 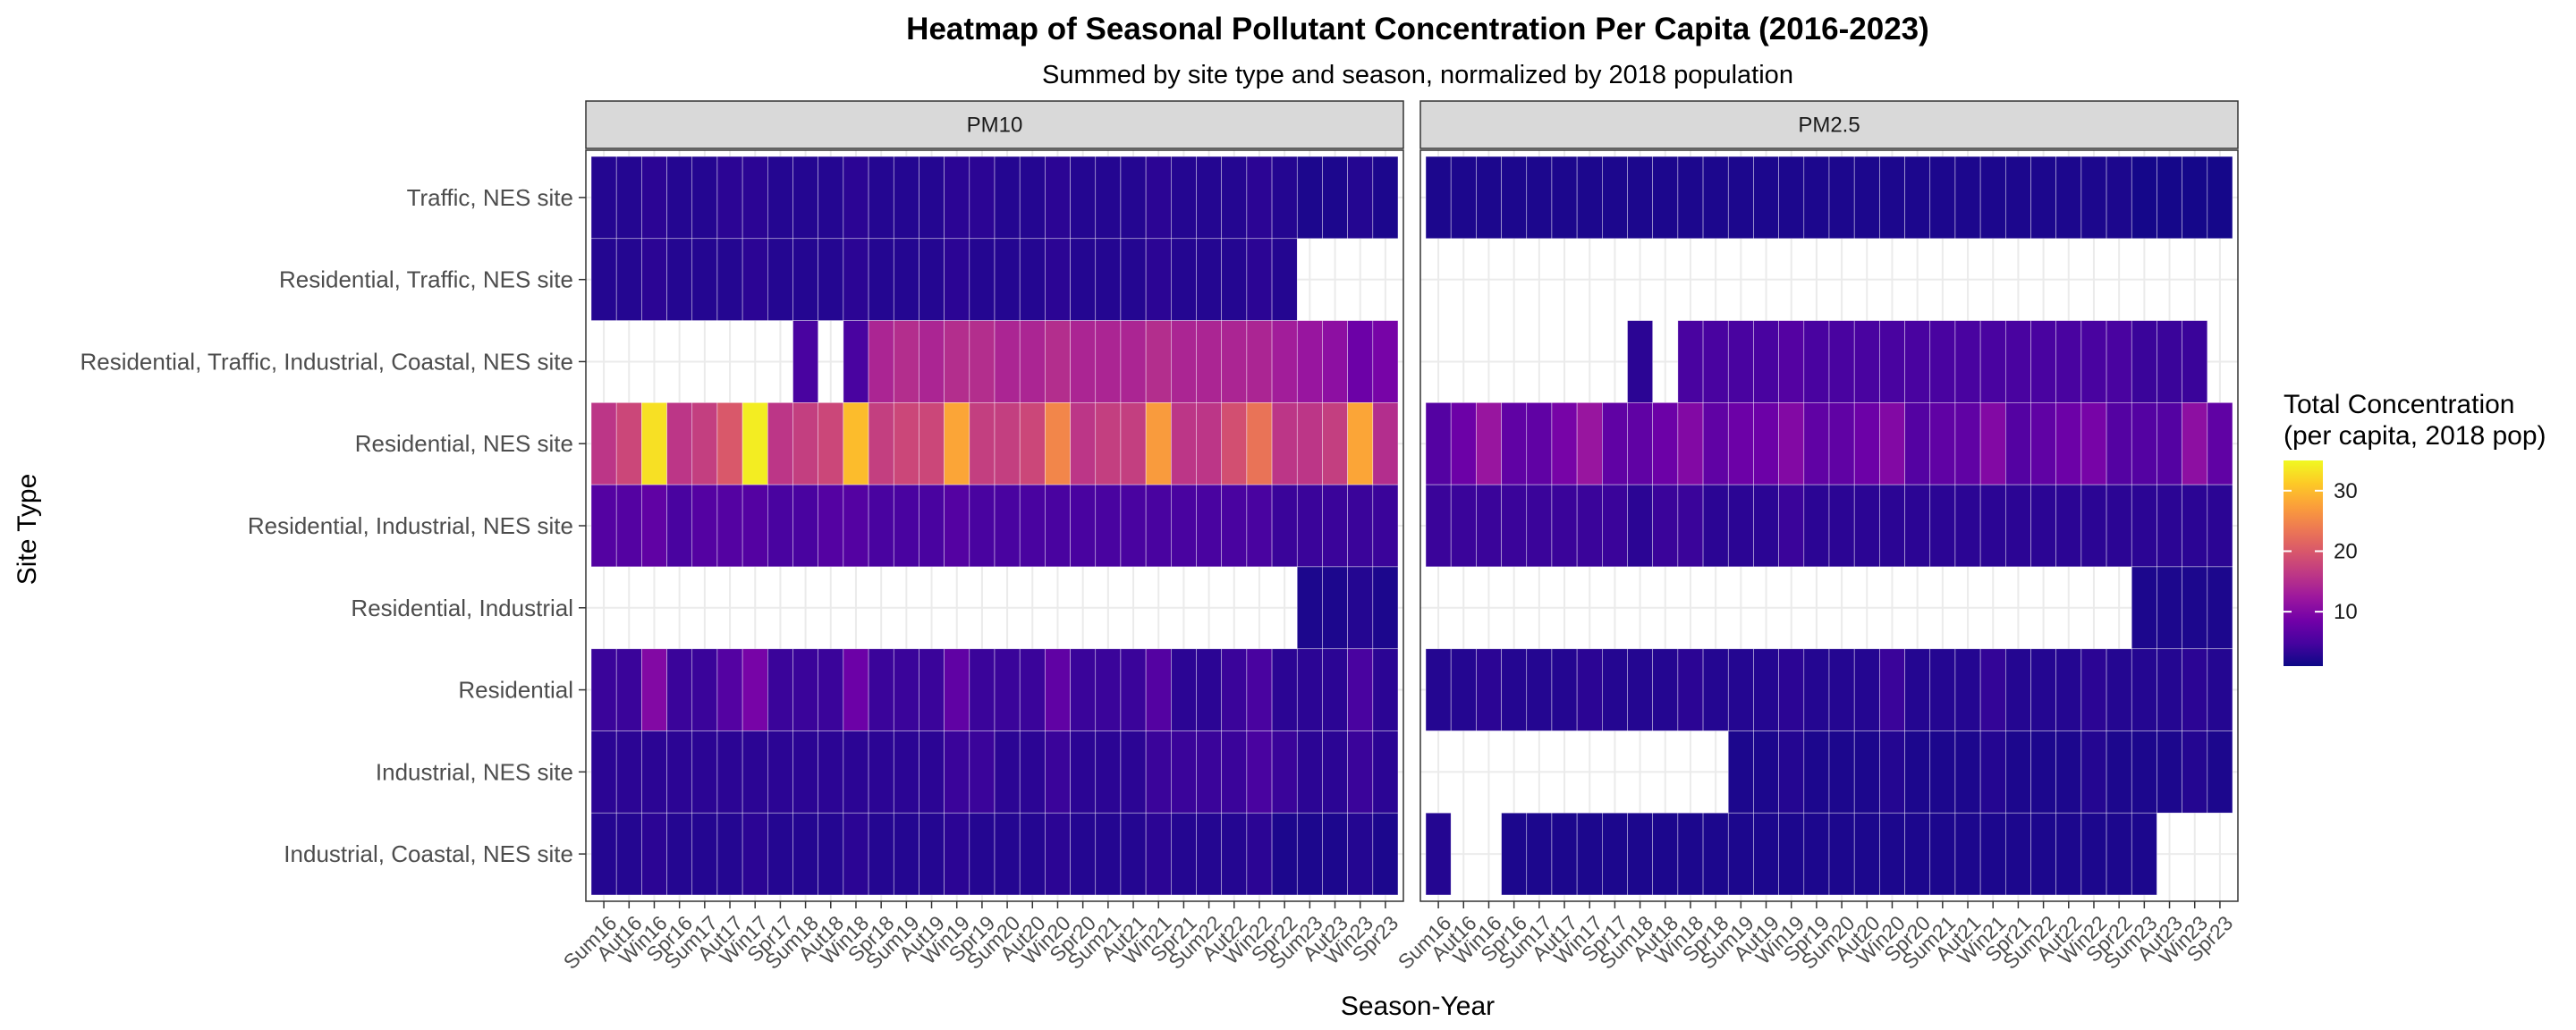 I want to click on y-tick-label: Residential, Traffic, NES site, so click(x=426, y=279).